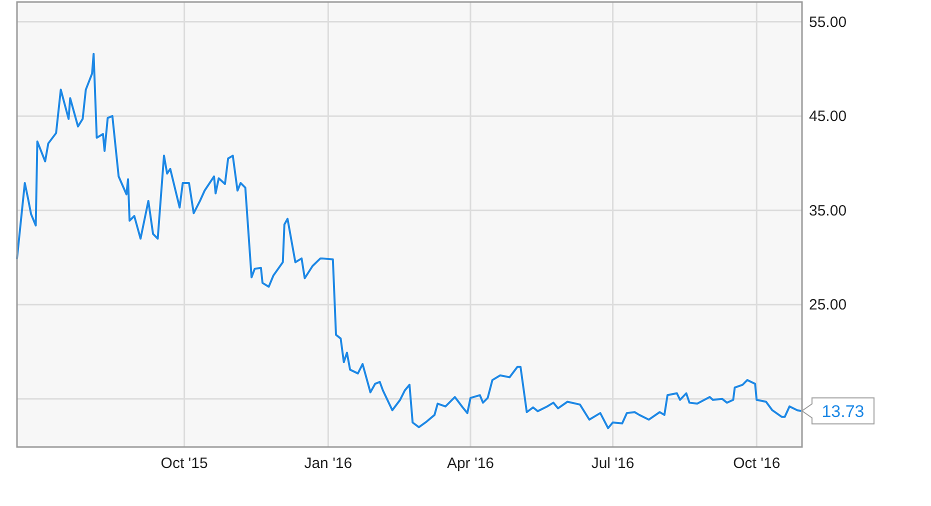 The image size is (931, 506). I want to click on y-tick-label: 35.00, so click(828, 211).